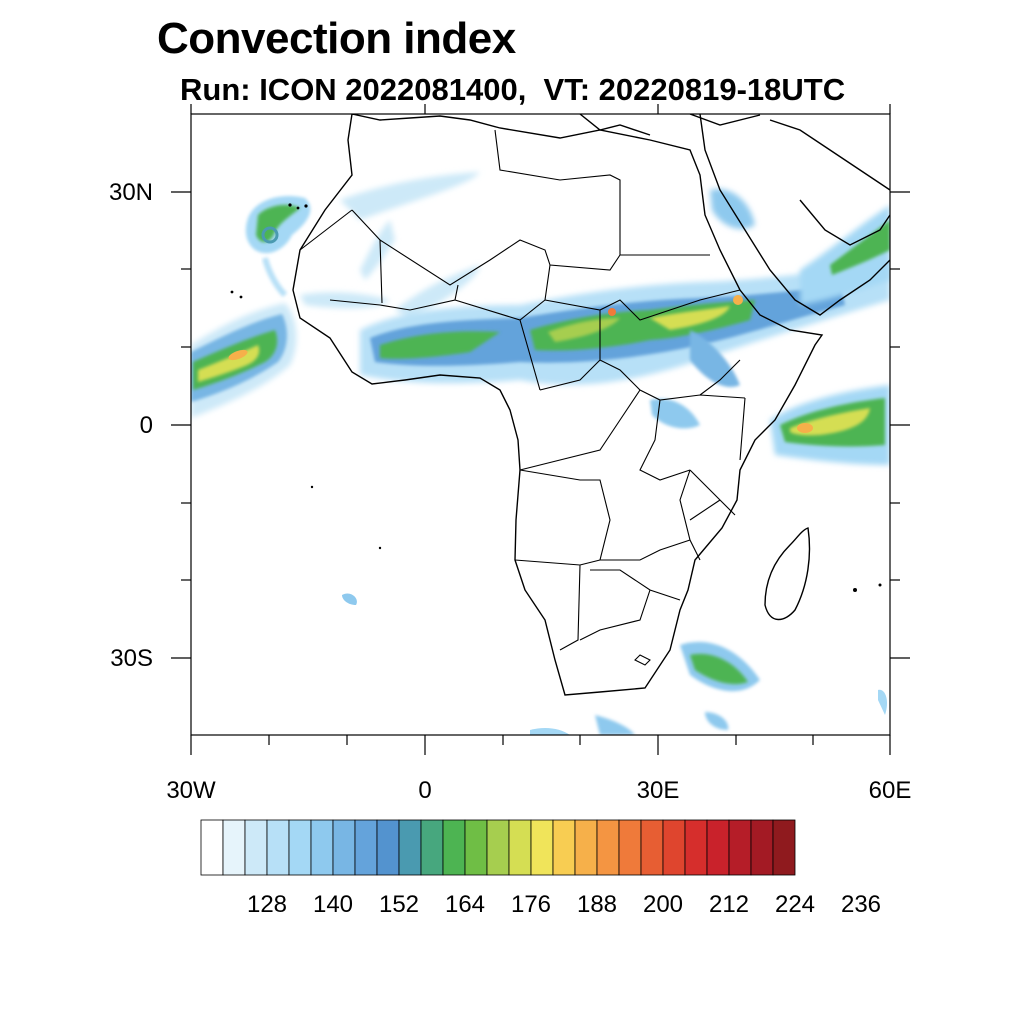 This screenshot has height=1024, width=1024. I want to click on chart-subtitle: Run: ICON 2022081400, VT: 20220819-18UTC, so click(513, 89).